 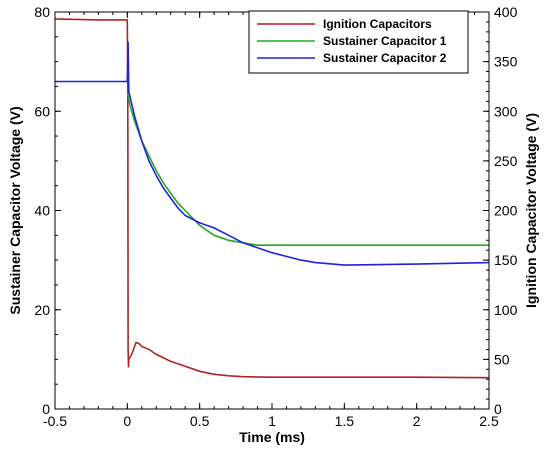 What do you see at coordinates (506, 310) in the screenshot?
I see `right-y-tick-label: 100` at bounding box center [506, 310].